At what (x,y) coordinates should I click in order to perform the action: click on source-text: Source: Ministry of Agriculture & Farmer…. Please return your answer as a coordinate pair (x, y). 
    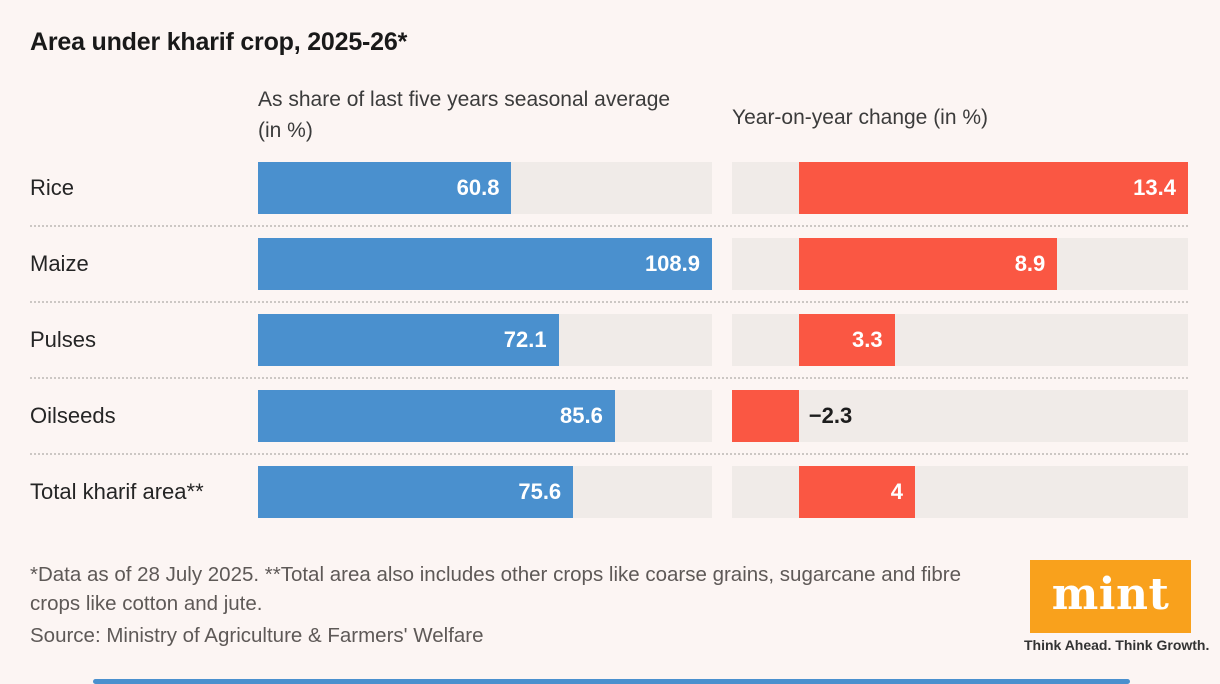
    Looking at the image, I should click on (257, 635).